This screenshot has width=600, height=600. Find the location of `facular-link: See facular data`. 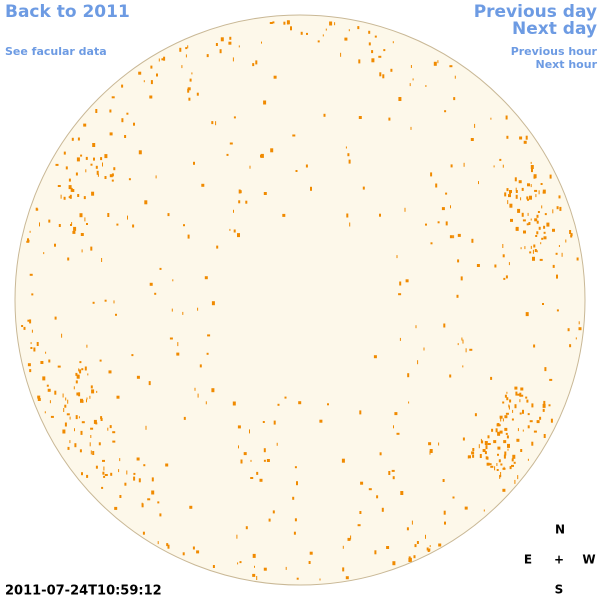

facular-link: See facular data is located at coordinates (56, 51).